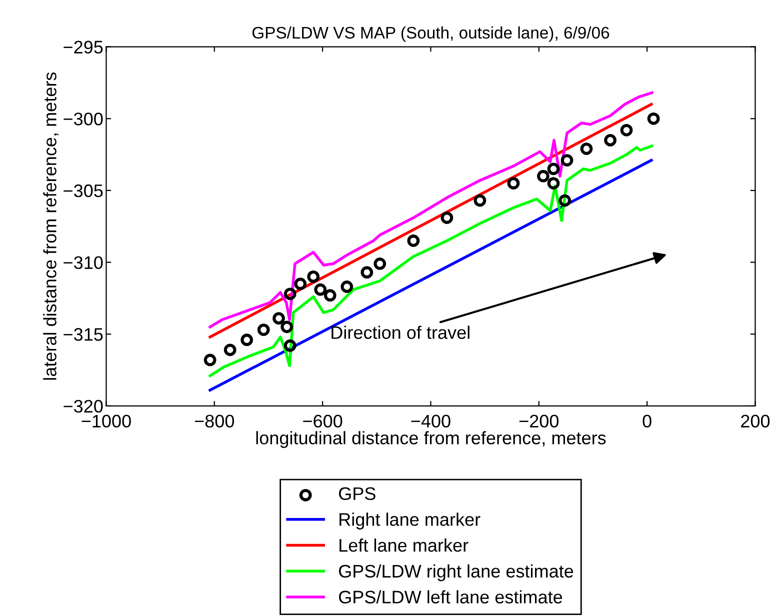 The image size is (781, 616). I want to click on legend-label: Left lane marker, so click(404, 545).